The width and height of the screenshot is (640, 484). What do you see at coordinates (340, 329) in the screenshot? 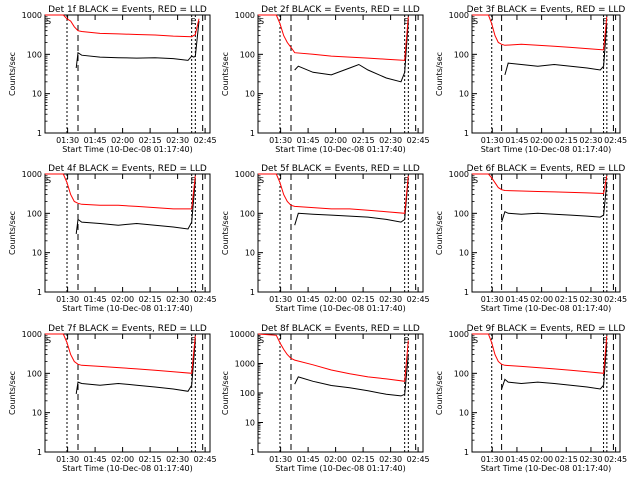
I see `panel-title: Det 8f BLACK = Events, RED = LLD` at bounding box center [340, 329].